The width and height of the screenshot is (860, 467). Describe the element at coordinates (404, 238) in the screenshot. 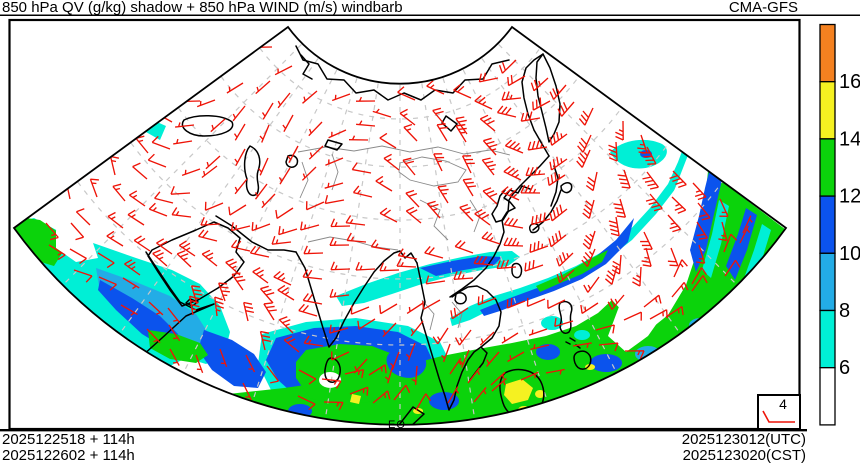

I see `country-borders` at that location.